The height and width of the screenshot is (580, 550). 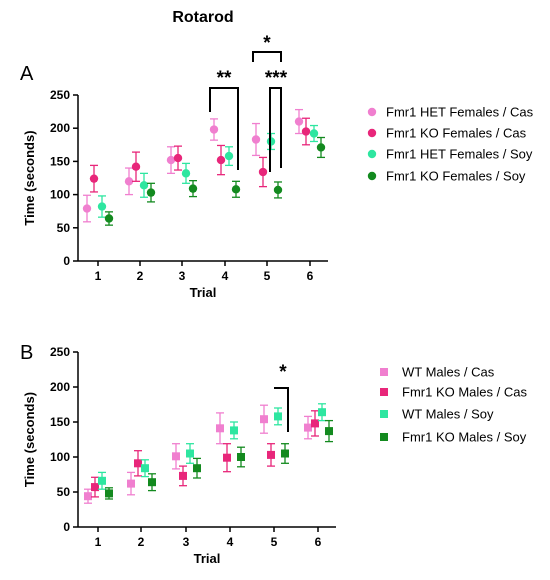 What do you see at coordinates (276, 78) in the screenshot?
I see `significance-label: ***` at bounding box center [276, 78].